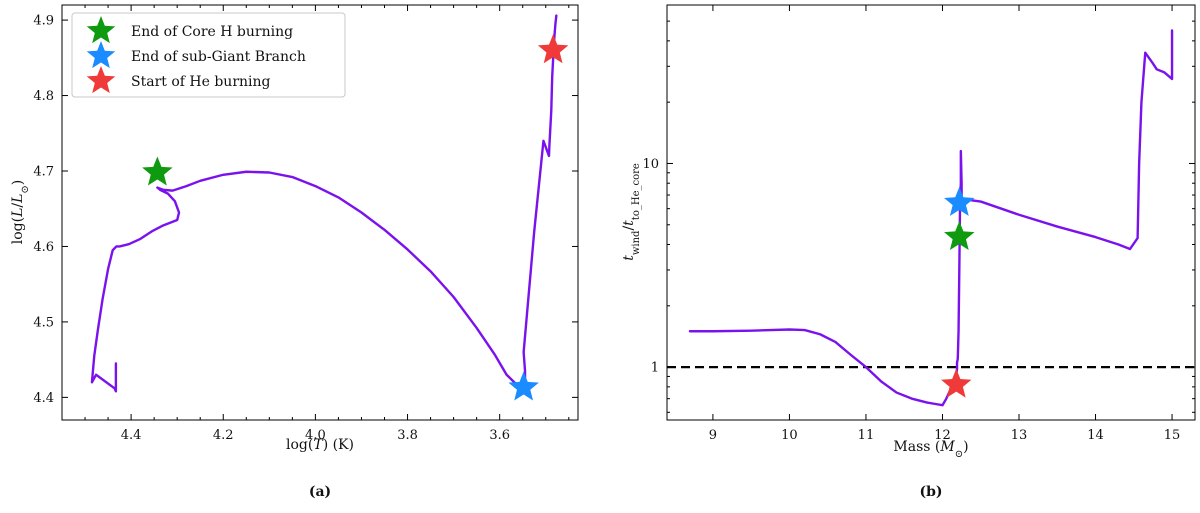 The height and width of the screenshot is (513, 1200). What do you see at coordinates (43, 398) in the screenshot?
I see `y-tick-label: 4.4` at bounding box center [43, 398].